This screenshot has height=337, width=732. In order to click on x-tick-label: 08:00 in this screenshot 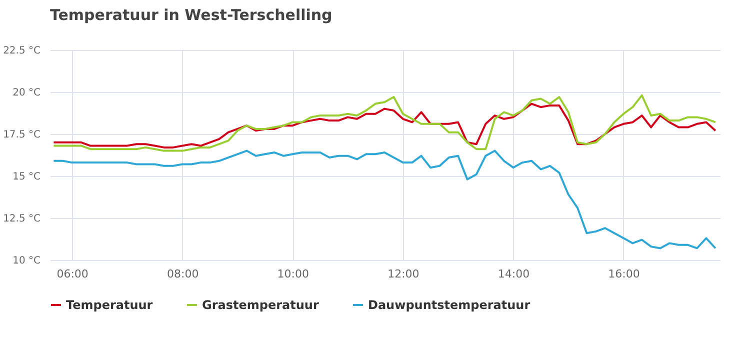, I will do `click(182, 274)`.